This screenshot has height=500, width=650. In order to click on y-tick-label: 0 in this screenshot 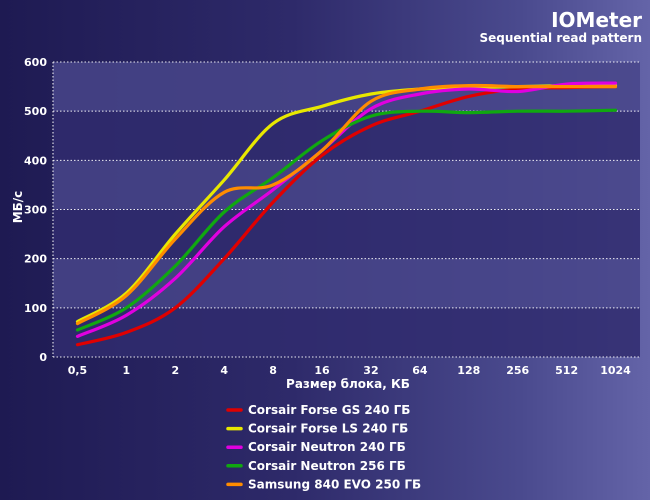, I will do `click(43, 357)`.